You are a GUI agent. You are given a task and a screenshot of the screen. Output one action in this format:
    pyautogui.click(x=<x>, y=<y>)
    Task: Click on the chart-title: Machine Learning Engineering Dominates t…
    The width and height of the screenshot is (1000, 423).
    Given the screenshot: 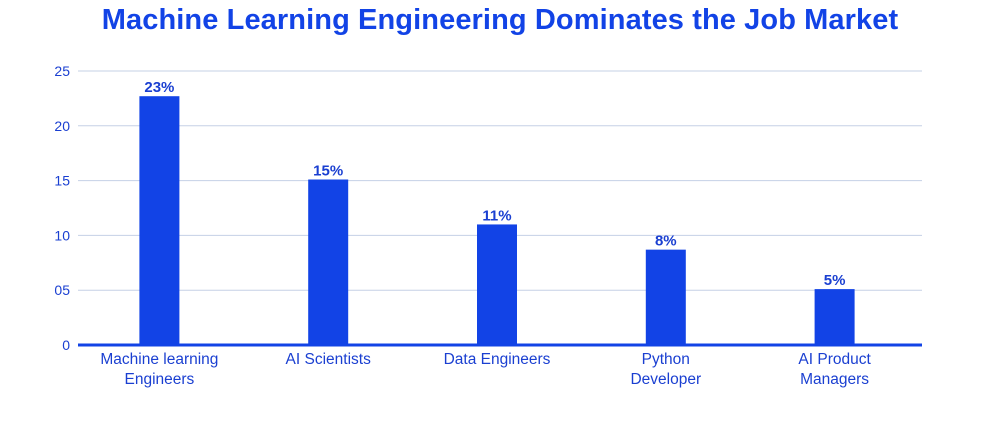 What is the action you would take?
    pyautogui.click(x=500, y=20)
    